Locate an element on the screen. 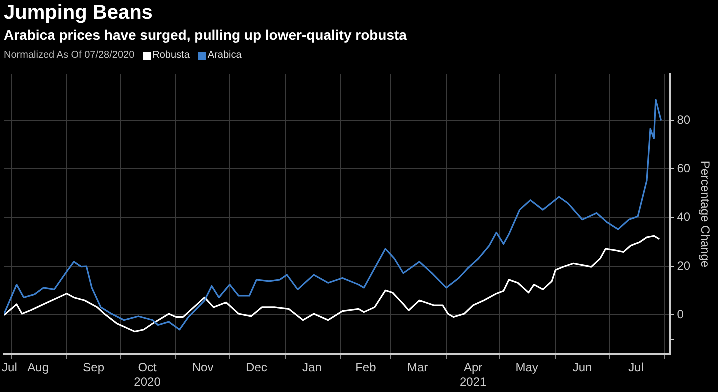  x-tick-label: Sep is located at coordinates (94, 367).